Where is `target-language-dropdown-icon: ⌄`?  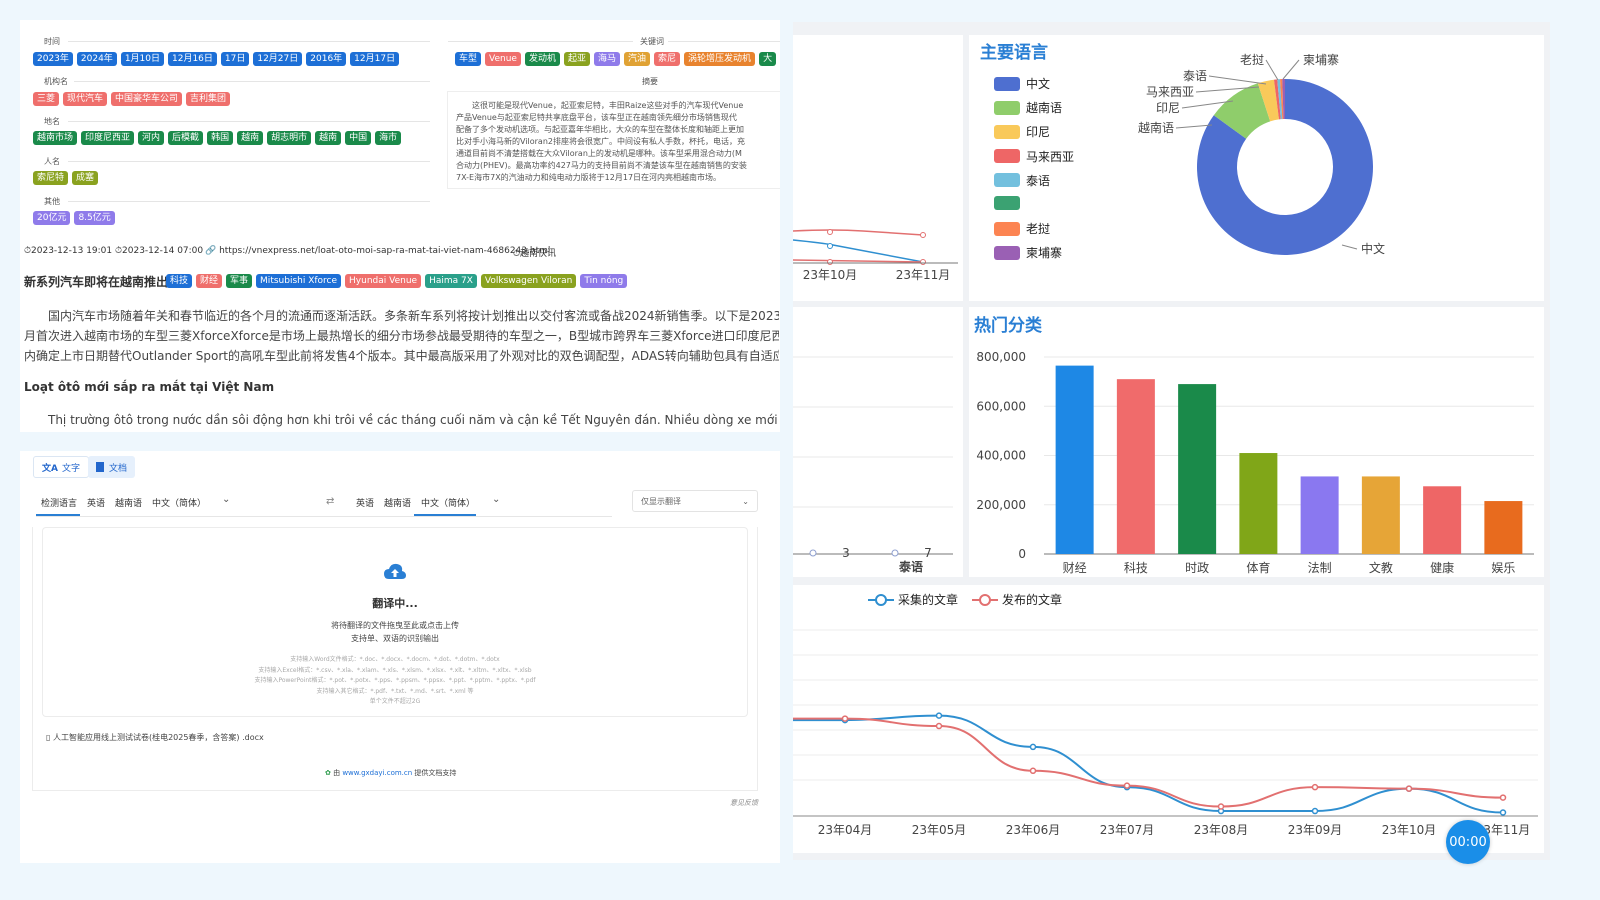
target-language-dropdown-icon: ⌄ is located at coordinates (496, 499).